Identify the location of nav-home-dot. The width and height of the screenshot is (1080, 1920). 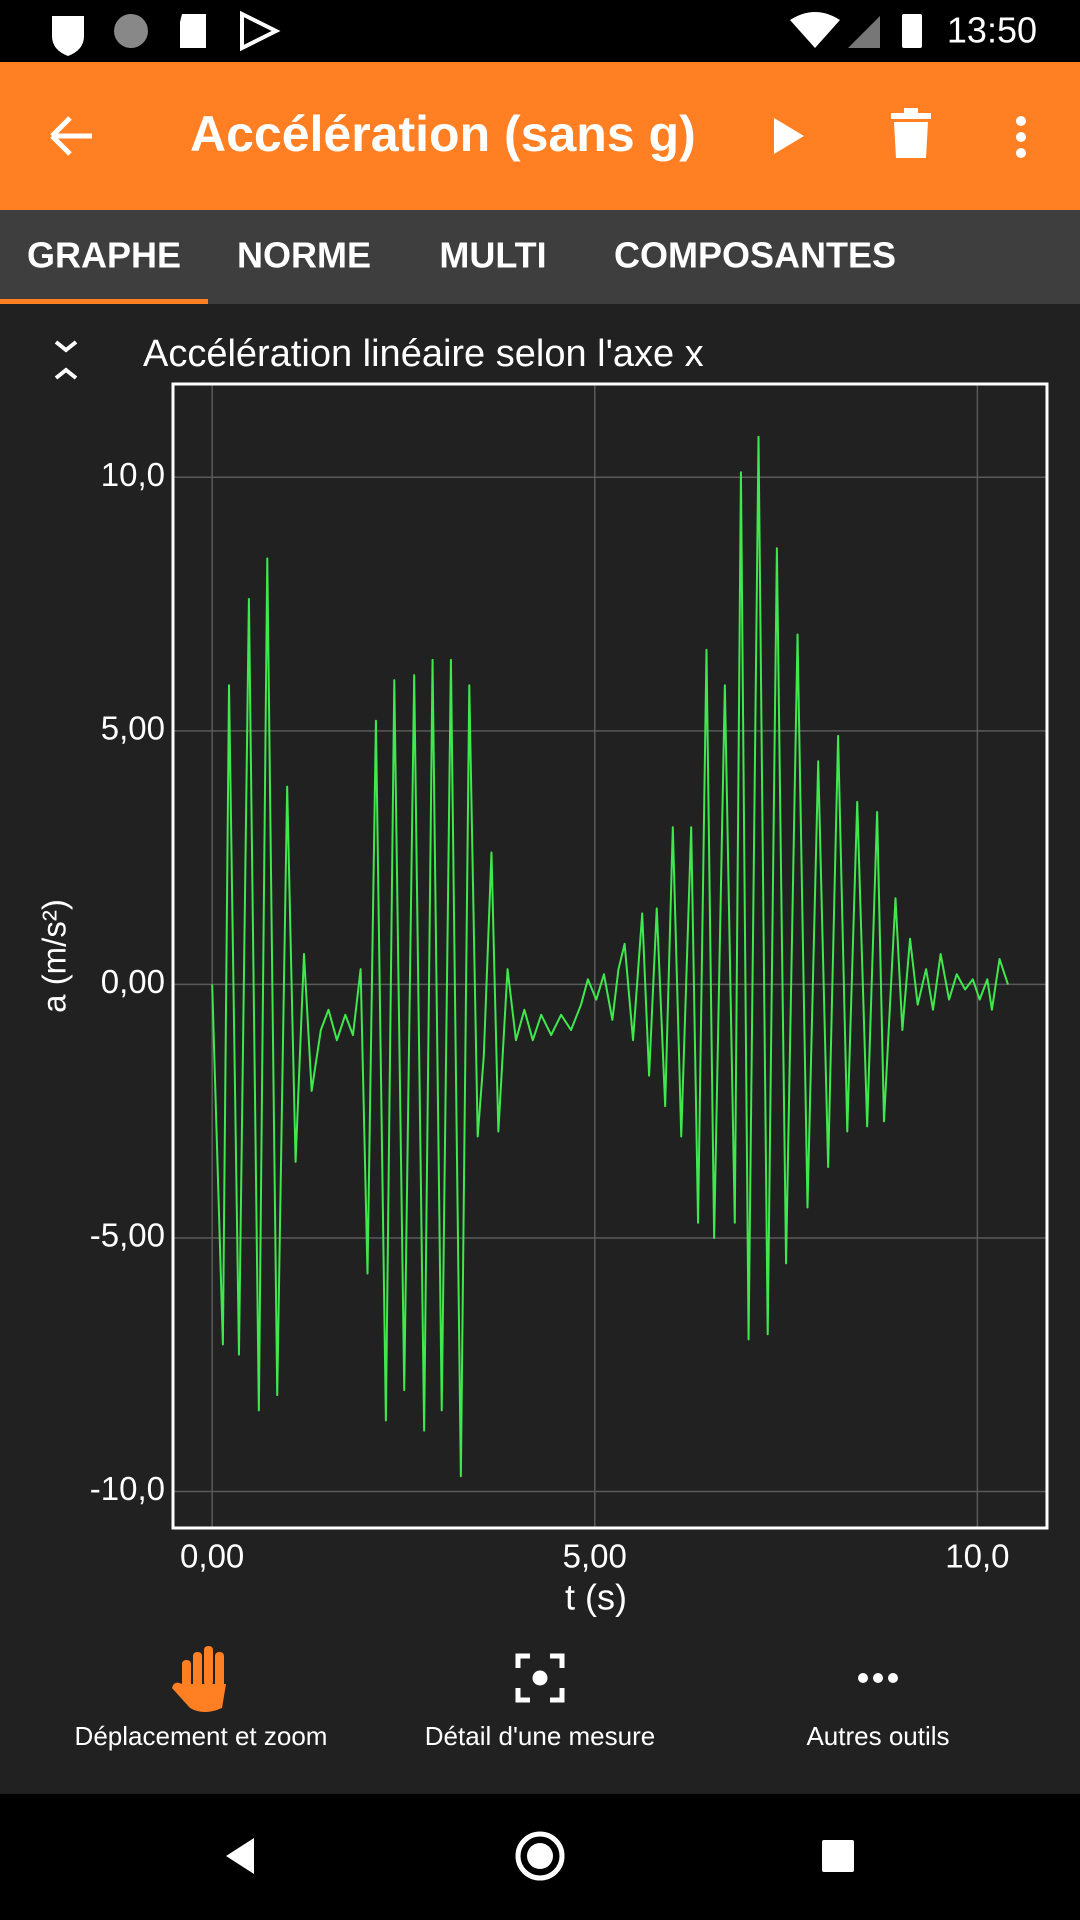
(540, 1856).